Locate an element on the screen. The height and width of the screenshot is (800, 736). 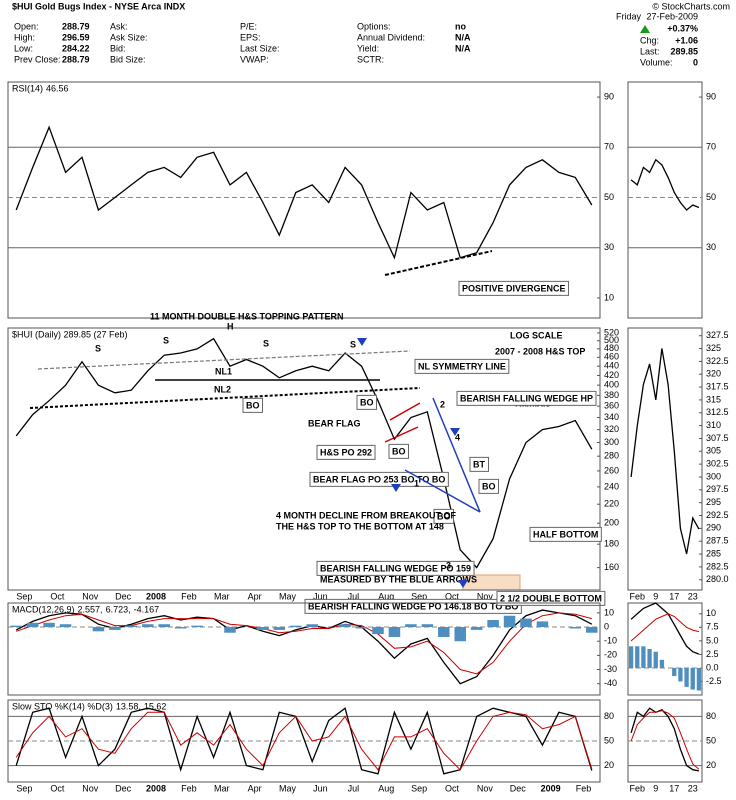
y-tick-label: -30 is located at coordinates (610, 669).